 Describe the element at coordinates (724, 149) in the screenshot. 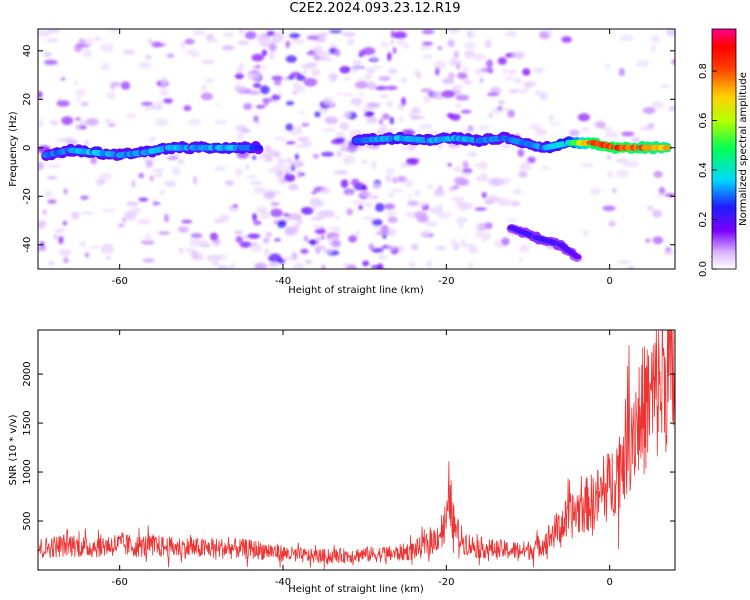

I see `colorbar-frame` at that location.